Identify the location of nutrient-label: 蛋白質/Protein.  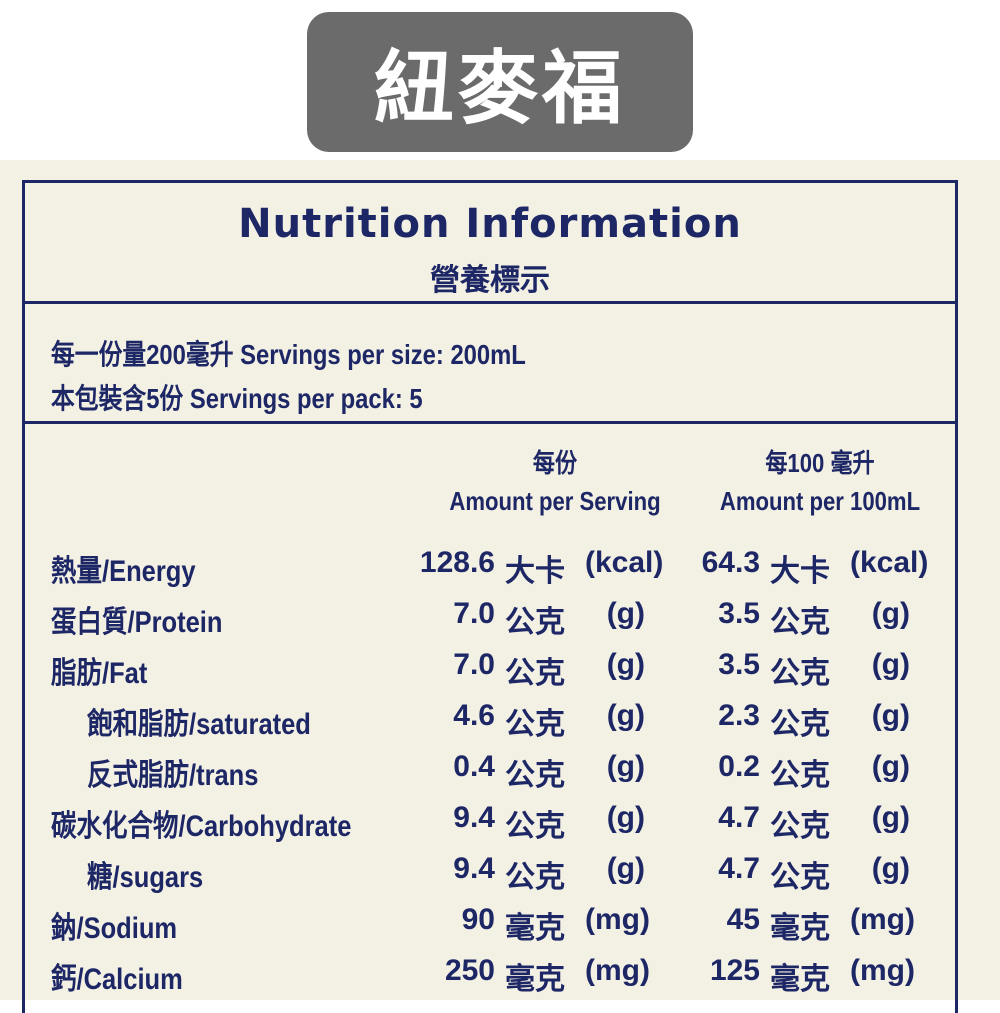
(137, 622).